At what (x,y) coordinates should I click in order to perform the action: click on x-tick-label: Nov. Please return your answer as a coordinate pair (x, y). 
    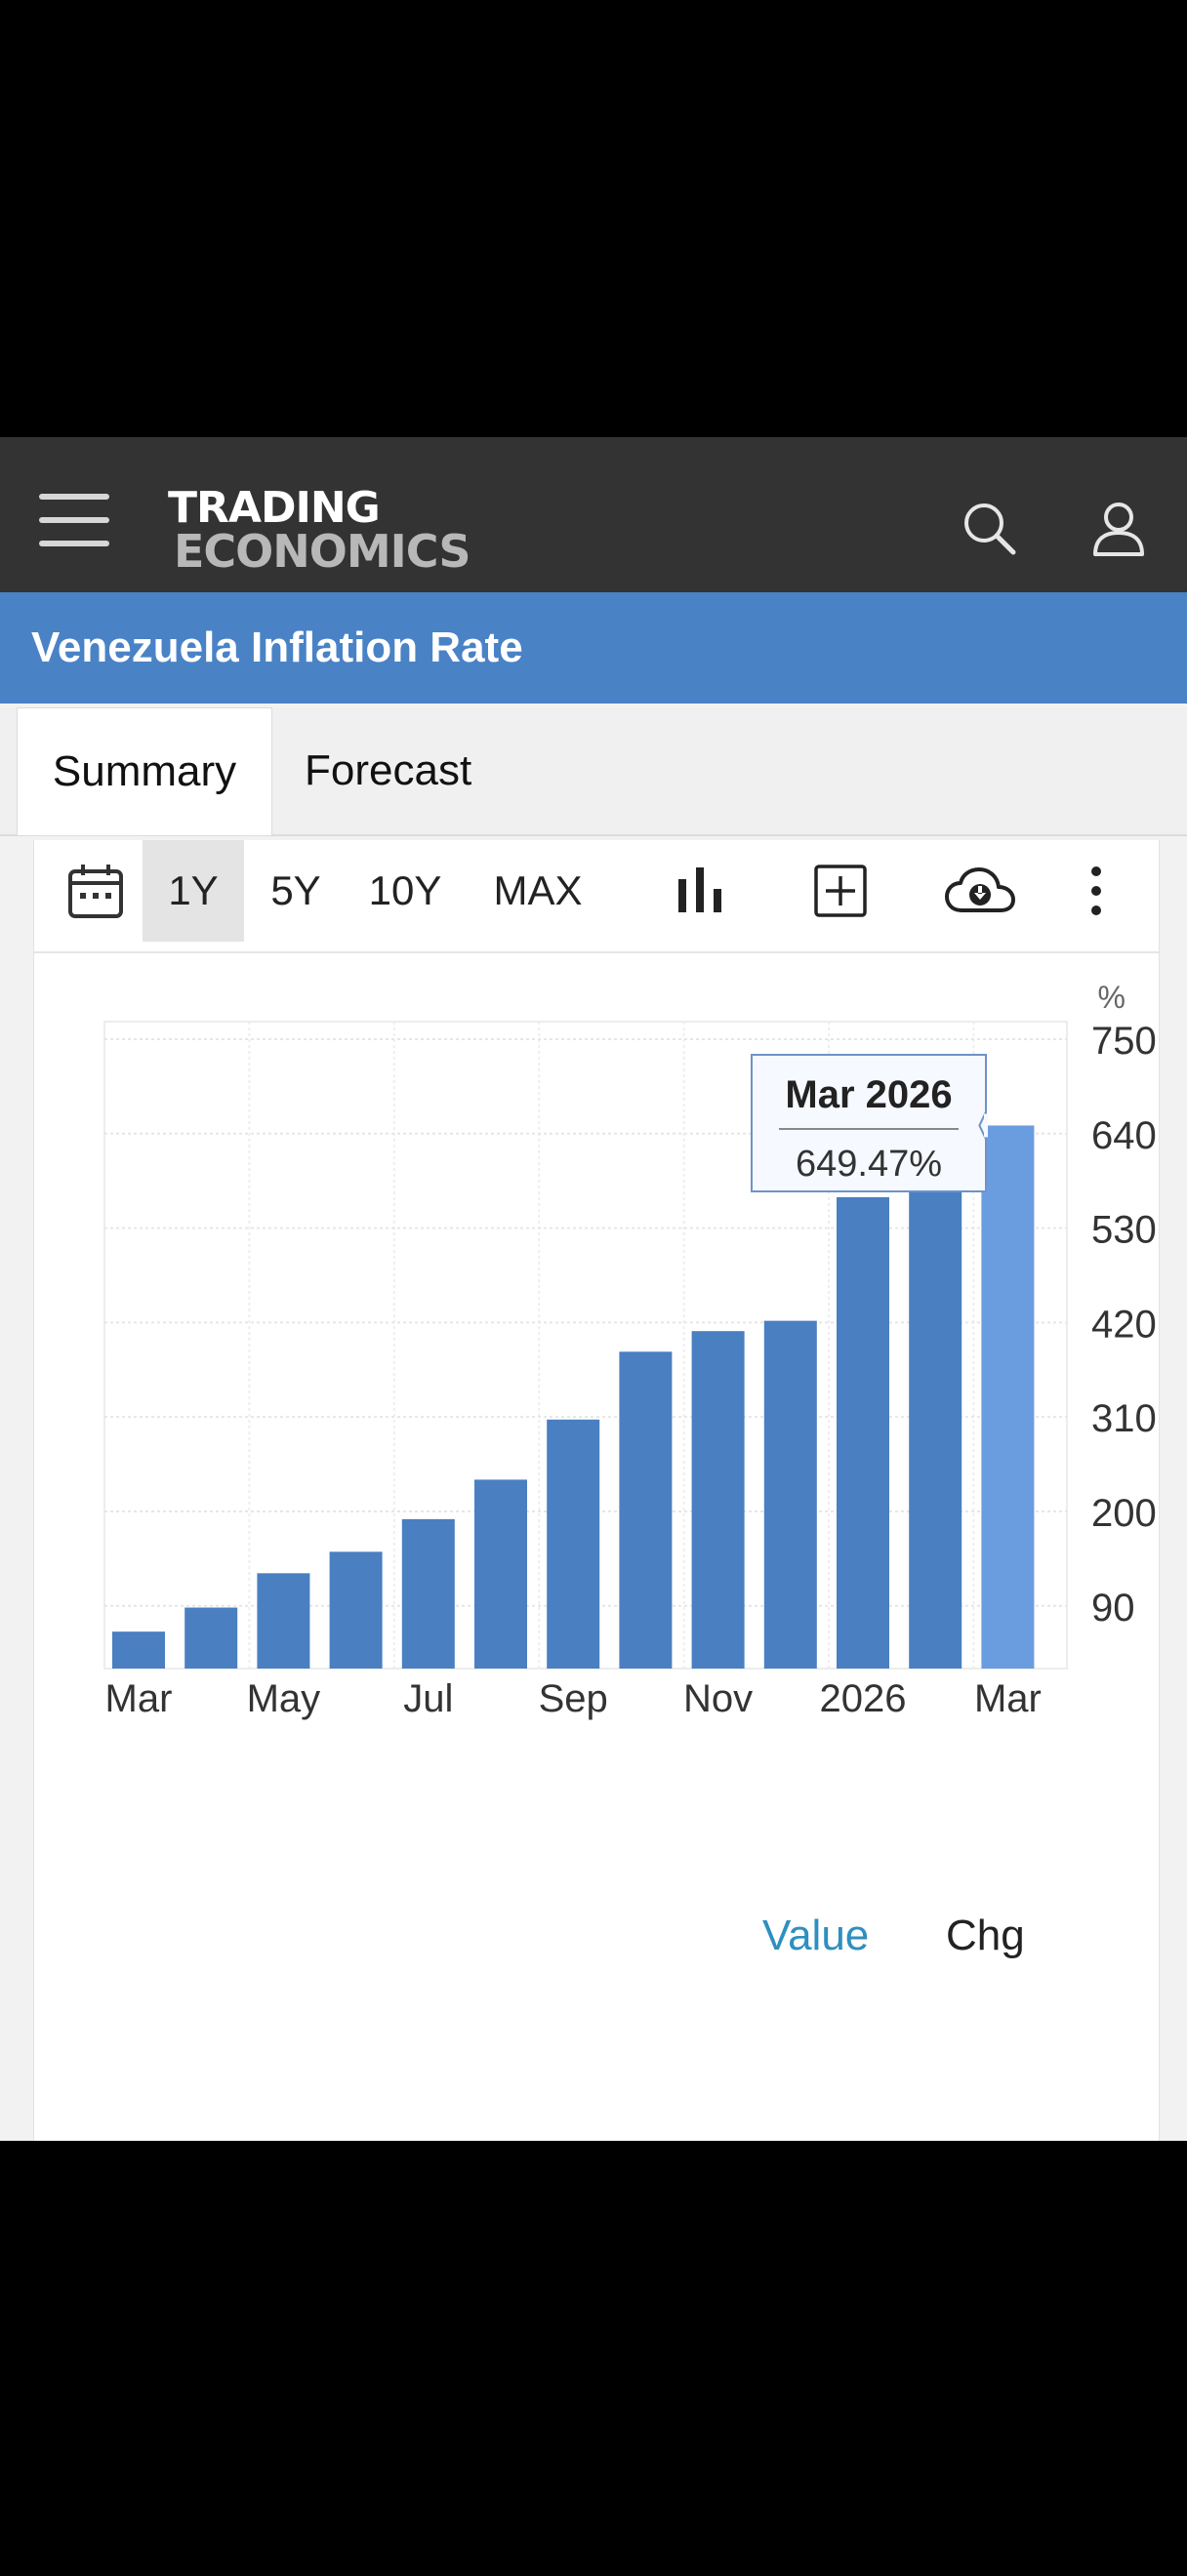
    Looking at the image, I should click on (718, 1698).